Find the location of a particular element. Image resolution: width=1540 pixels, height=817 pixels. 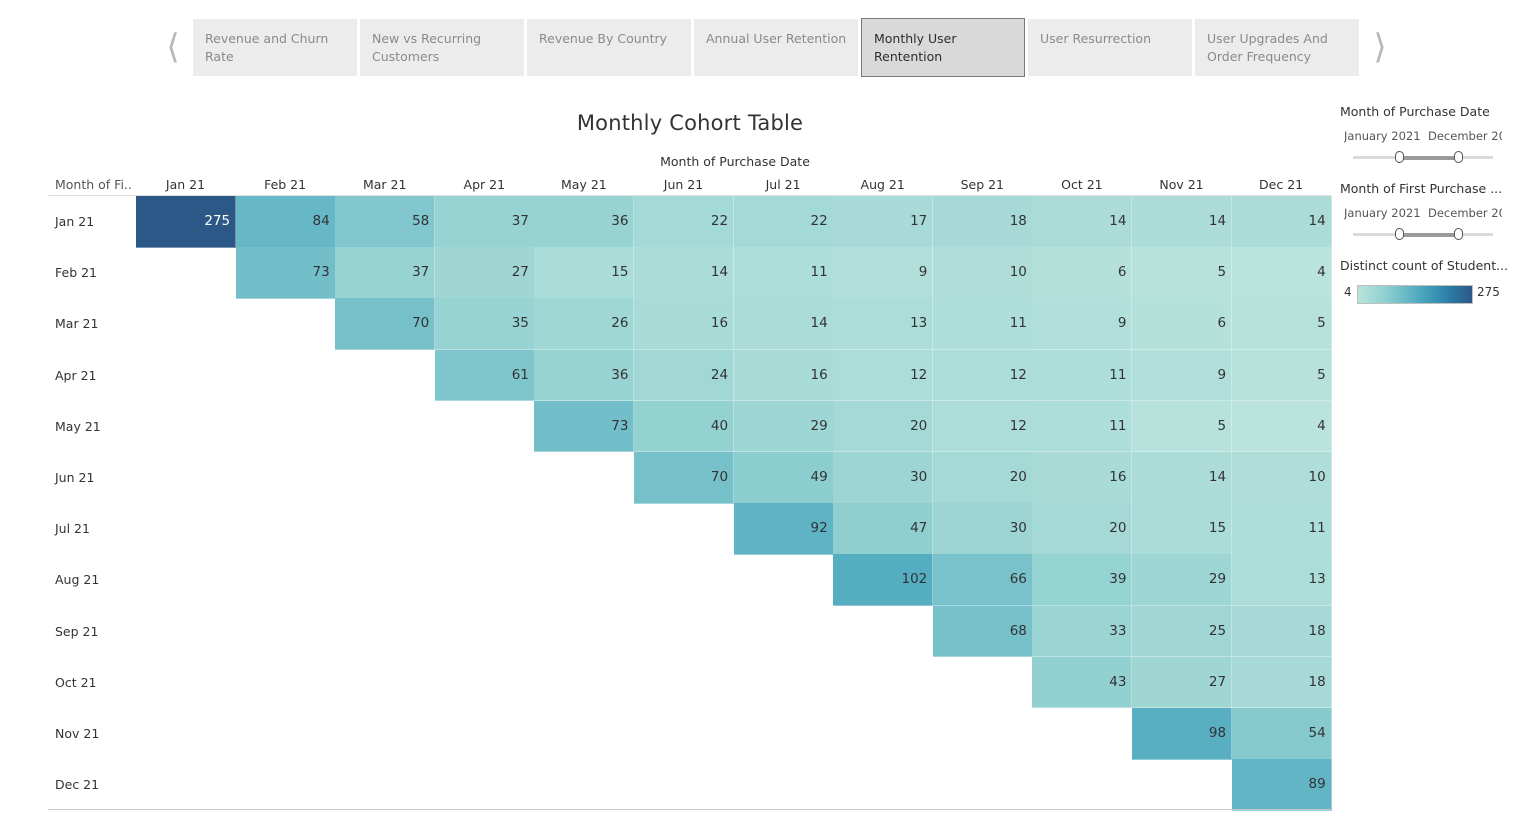

heatmap-cell: 84 is located at coordinates (285, 222).